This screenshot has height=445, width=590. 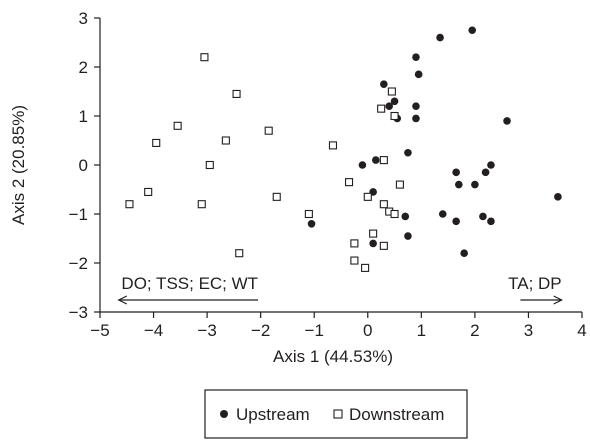 I want to click on left-arrow-annotation: DO; TSS; EC; WT, so click(x=187, y=289).